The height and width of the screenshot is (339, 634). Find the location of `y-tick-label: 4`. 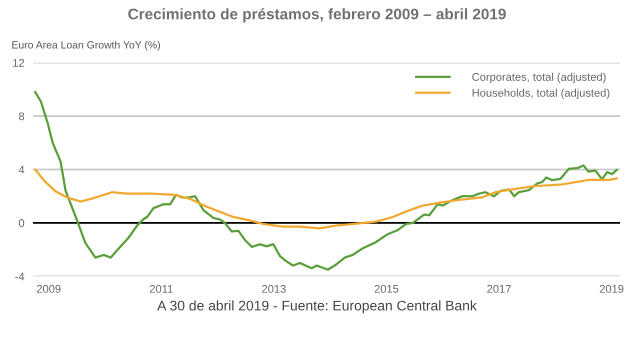

y-tick-label: 4 is located at coordinates (21, 170).